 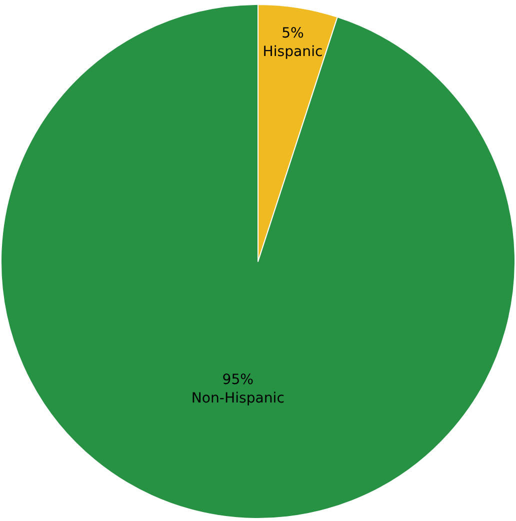 What do you see at coordinates (293, 34) in the screenshot?
I see `data-label: 5%` at bounding box center [293, 34].